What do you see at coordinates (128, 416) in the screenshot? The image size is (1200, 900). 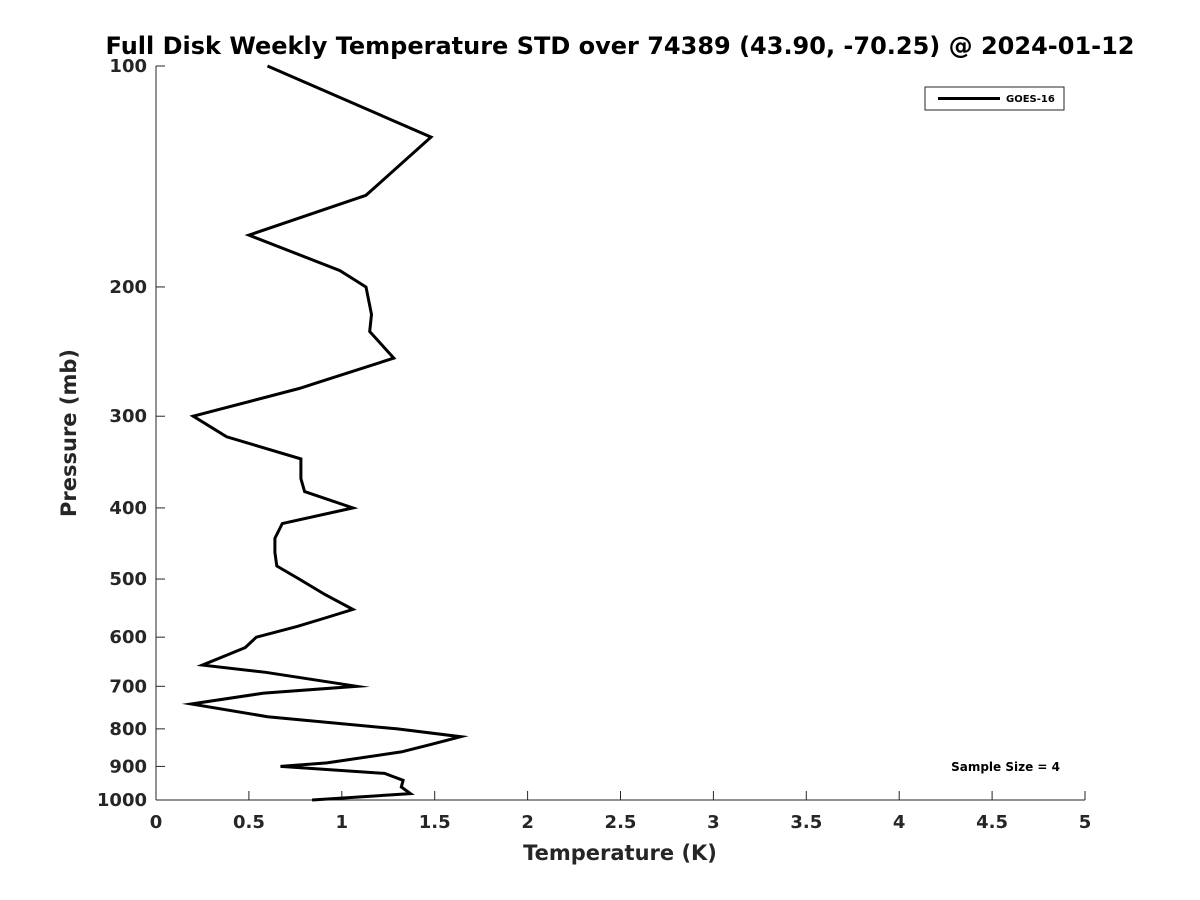 I see `y-tick-label: 300` at bounding box center [128, 416].